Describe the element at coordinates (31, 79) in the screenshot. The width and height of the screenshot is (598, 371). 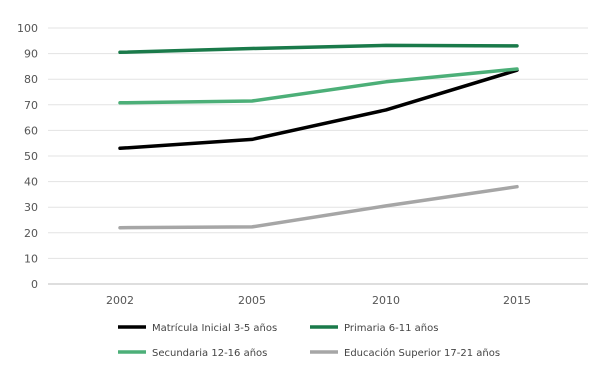
I see `y-tick-label: 80` at that location.